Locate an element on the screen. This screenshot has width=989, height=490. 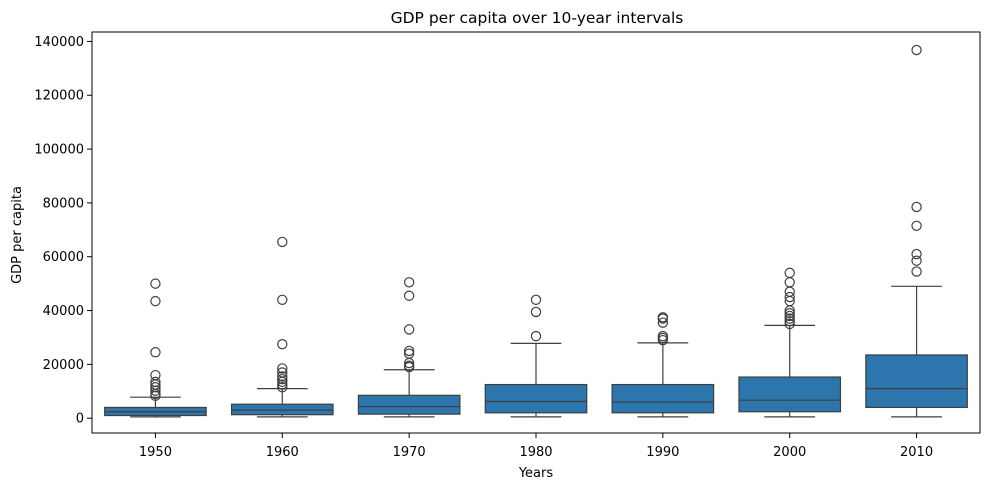
y-tick-label: 140000 is located at coordinates (59, 42).